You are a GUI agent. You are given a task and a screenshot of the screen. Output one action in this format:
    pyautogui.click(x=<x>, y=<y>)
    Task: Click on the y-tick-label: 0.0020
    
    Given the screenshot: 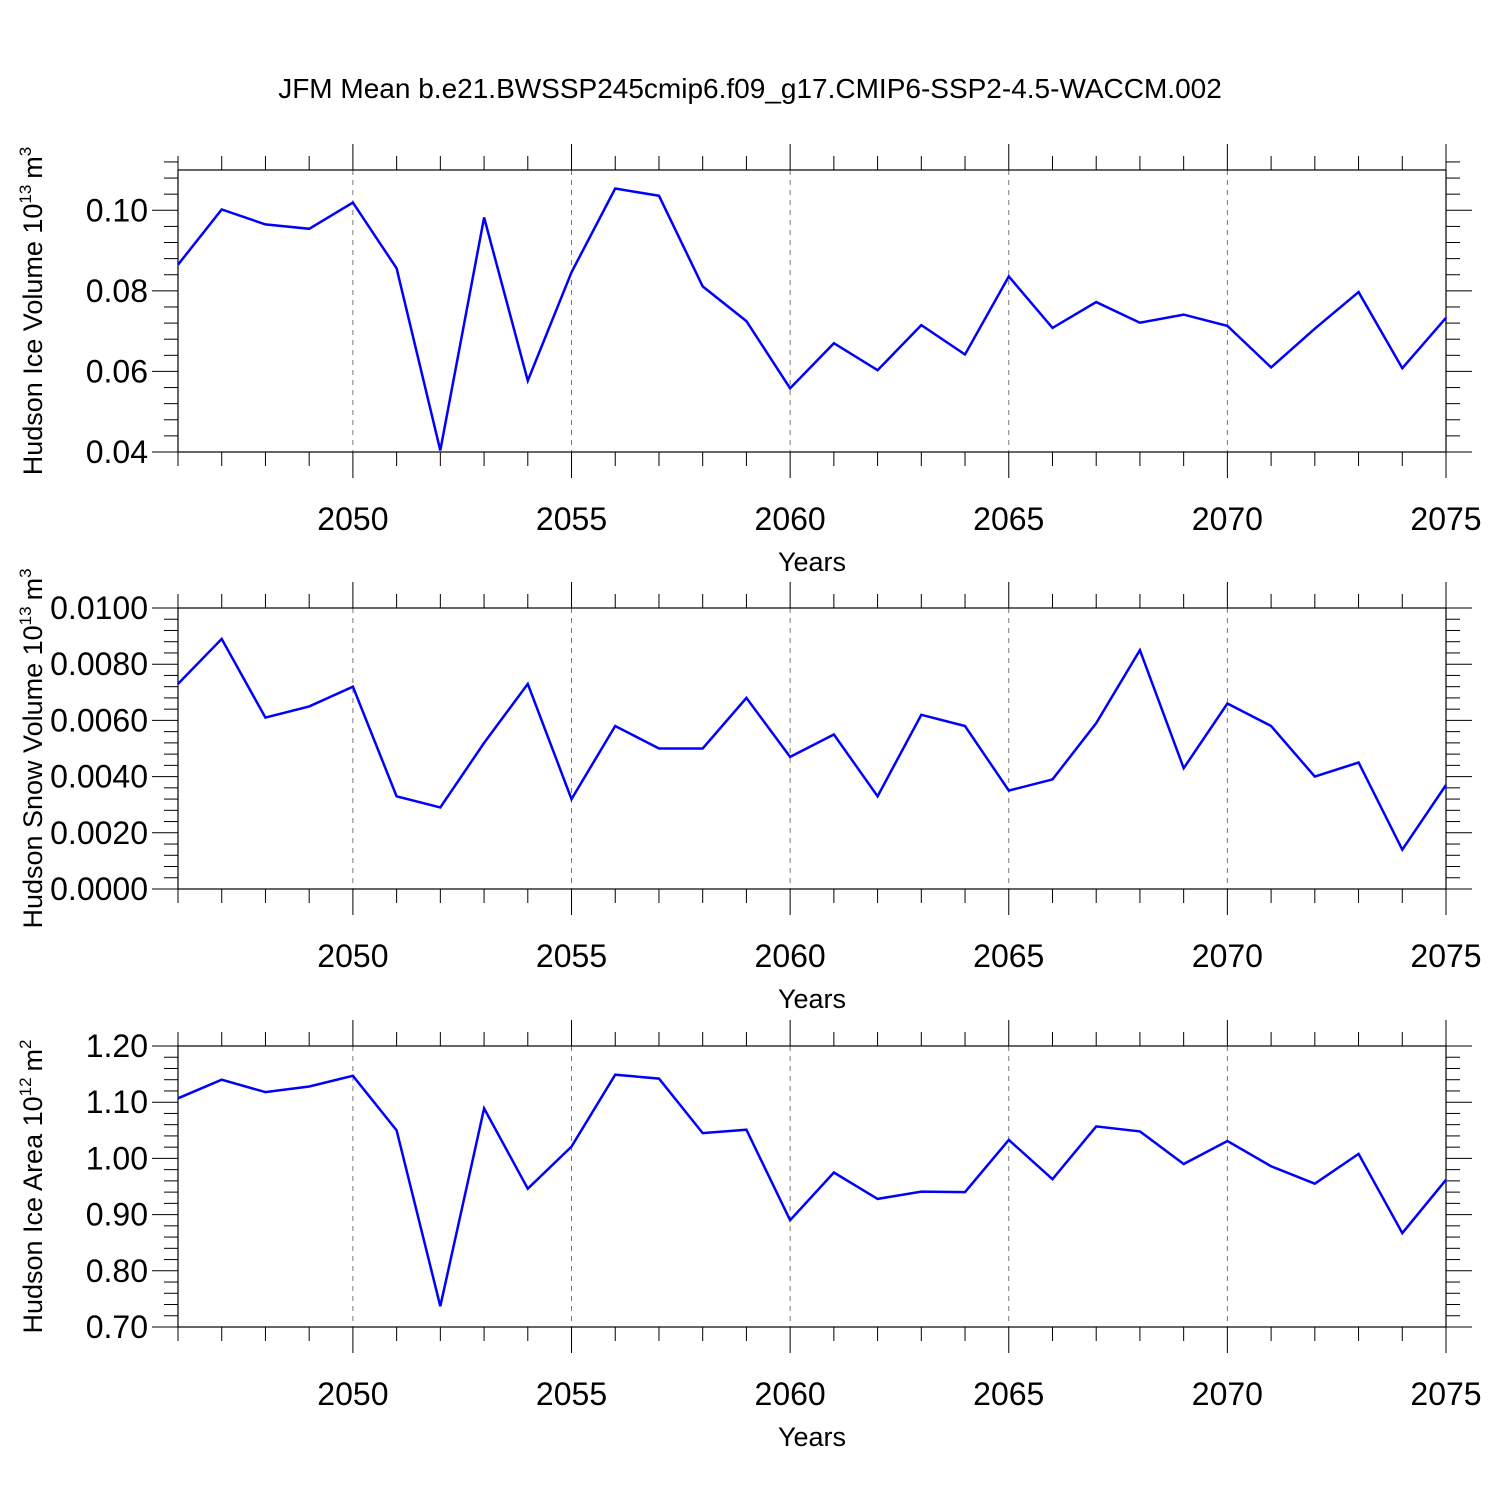 What is the action you would take?
    pyautogui.click(x=99, y=833)
    